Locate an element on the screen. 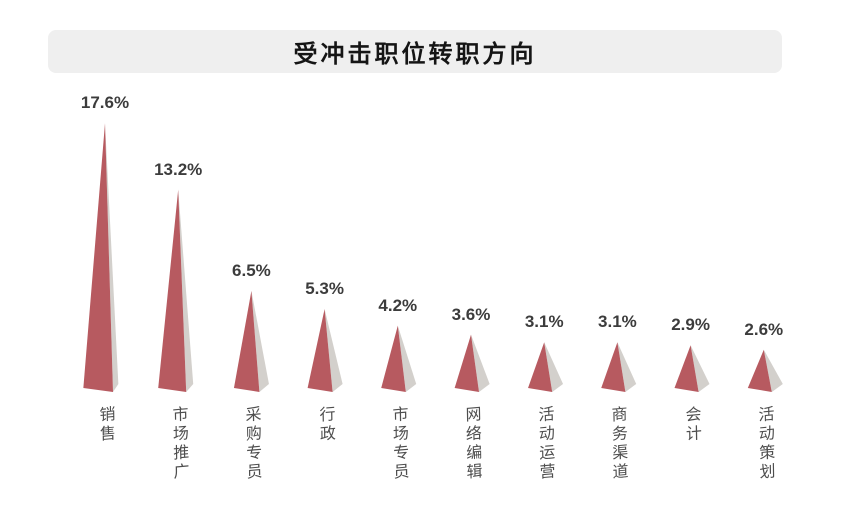  value-label: 13.2% is located at coordinates (178, 169).